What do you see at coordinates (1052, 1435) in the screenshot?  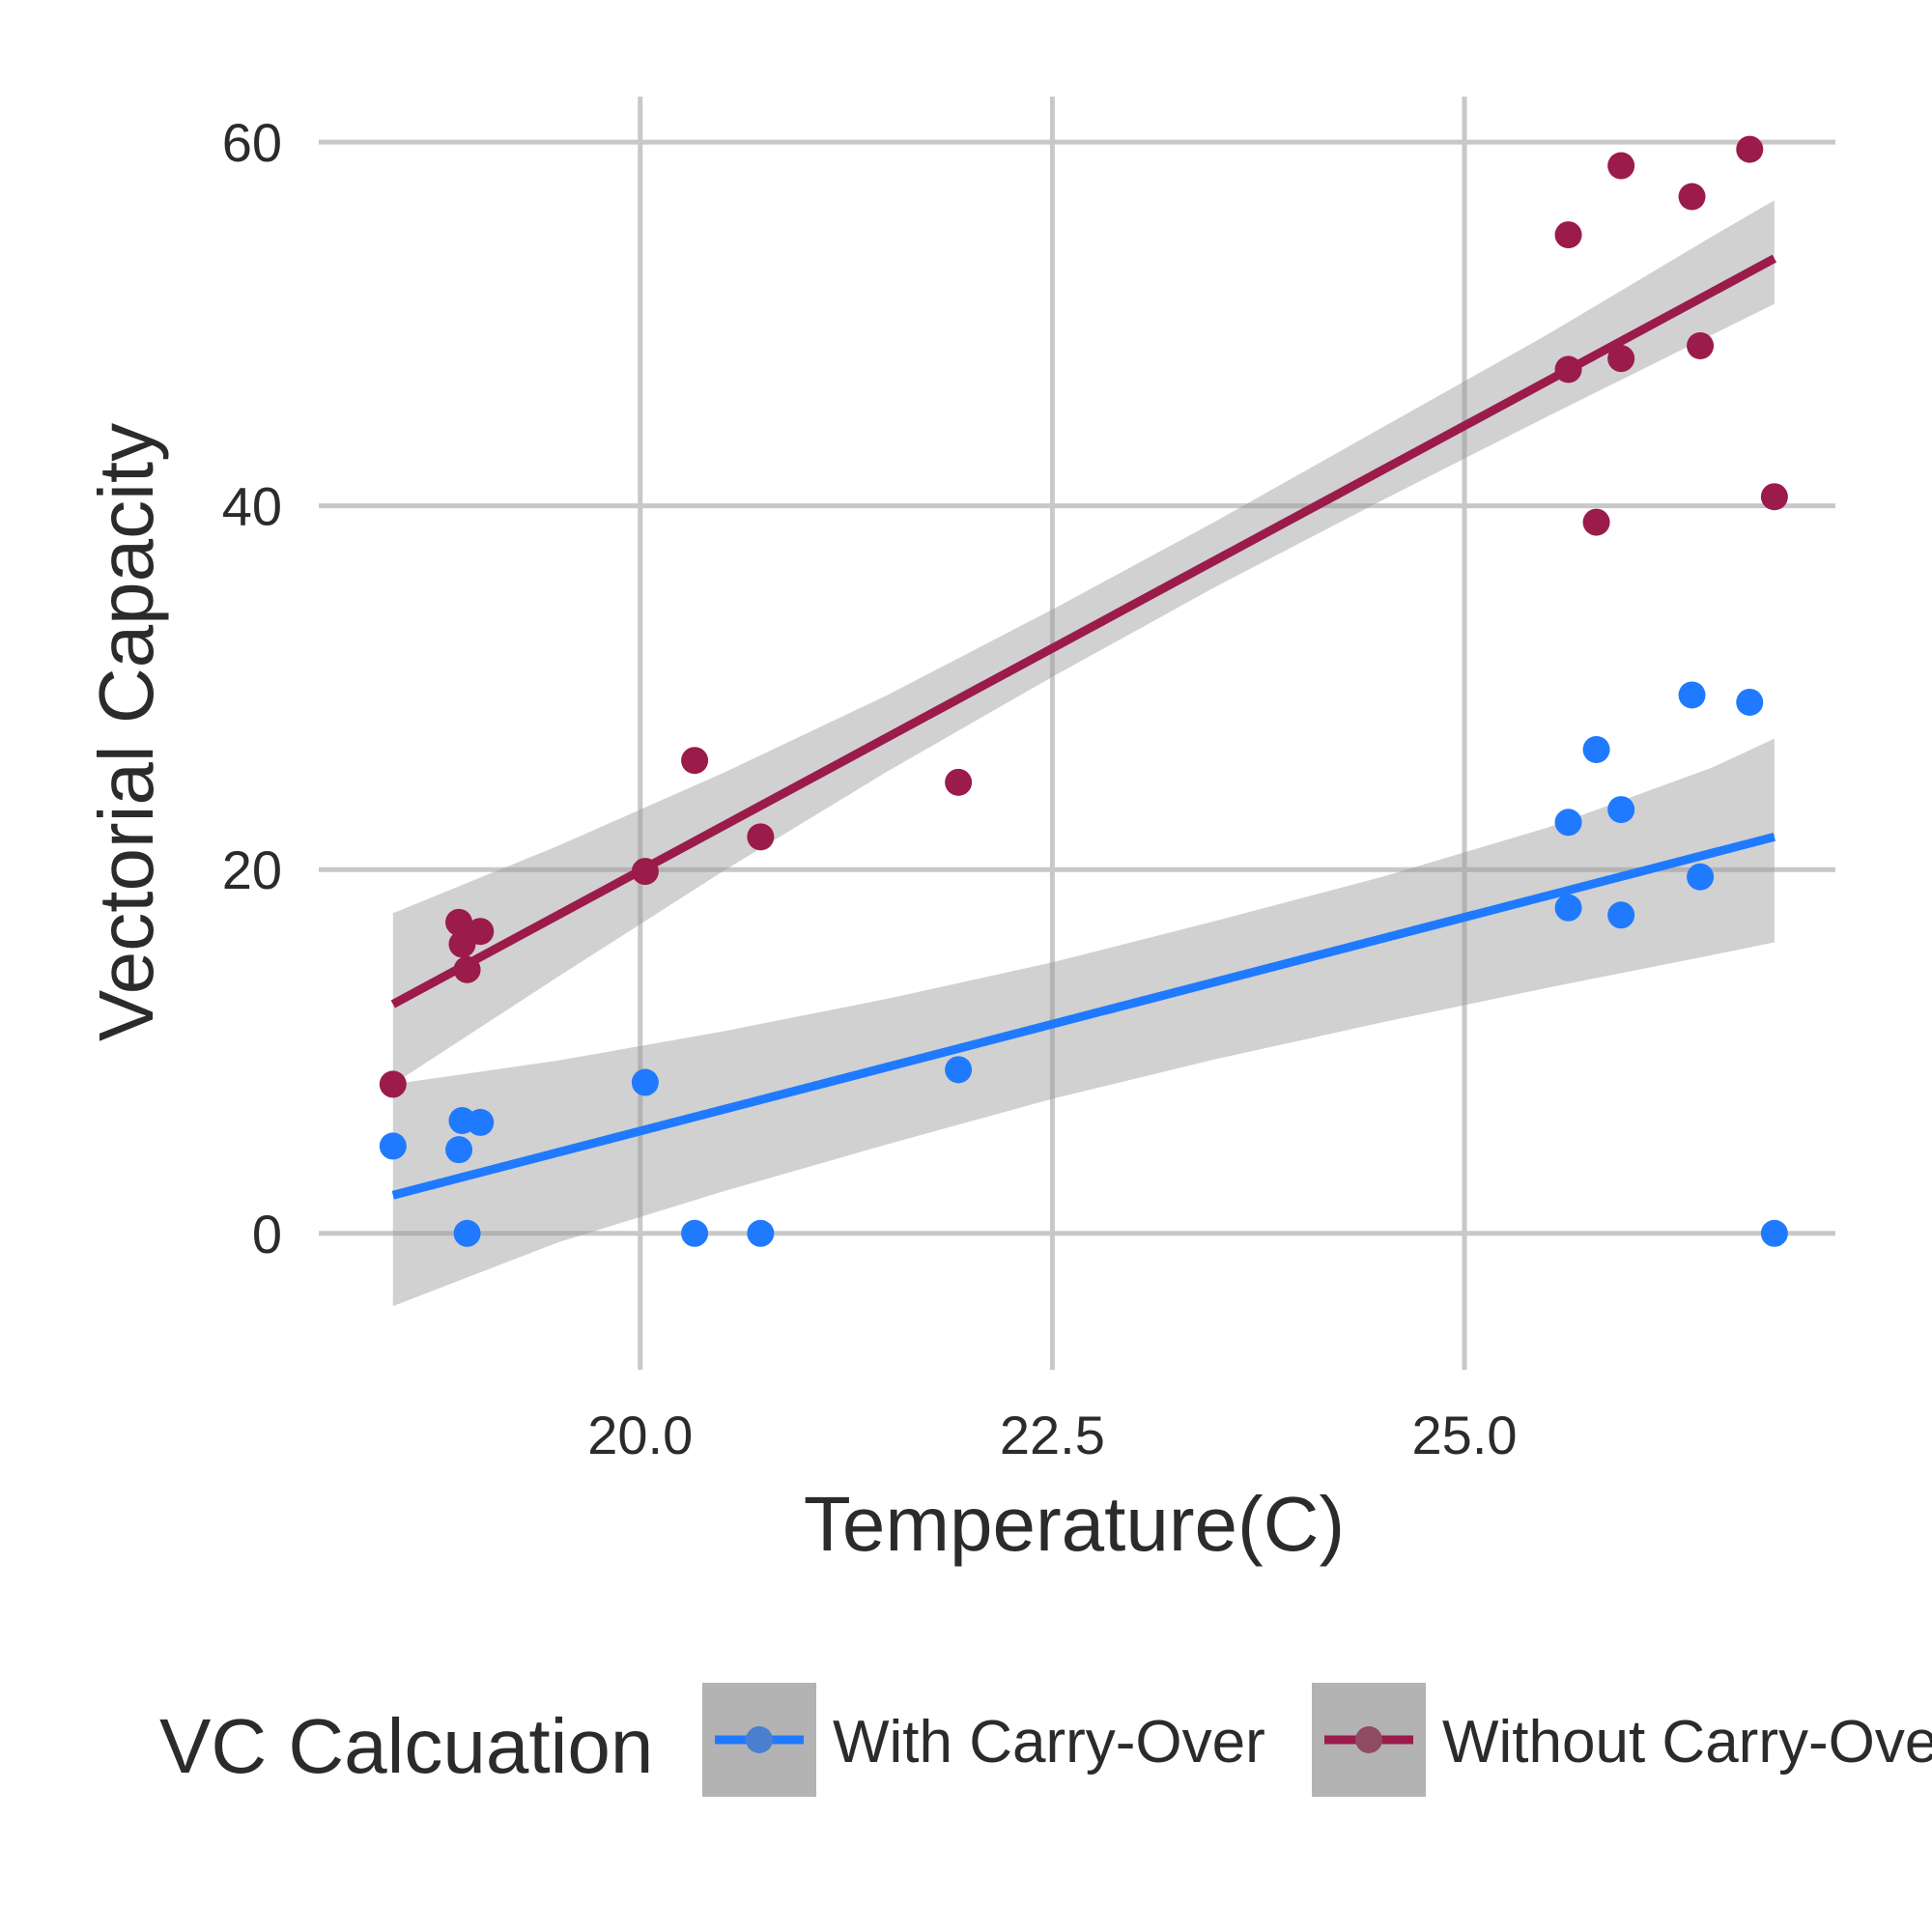 I see `x-tick-label: 22.5` at bounding box center [1052, 1435].